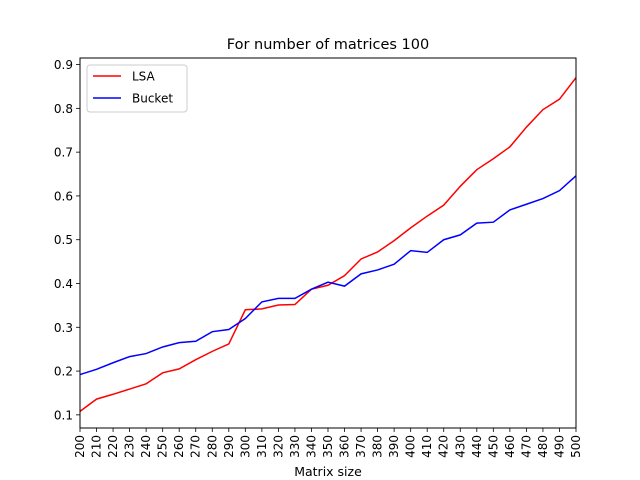 The width and height of the screenshot is (640, 480). Describe the element at coordinates (444, 446) in the screenshot. I see `x-tick-label: 420` at that location.